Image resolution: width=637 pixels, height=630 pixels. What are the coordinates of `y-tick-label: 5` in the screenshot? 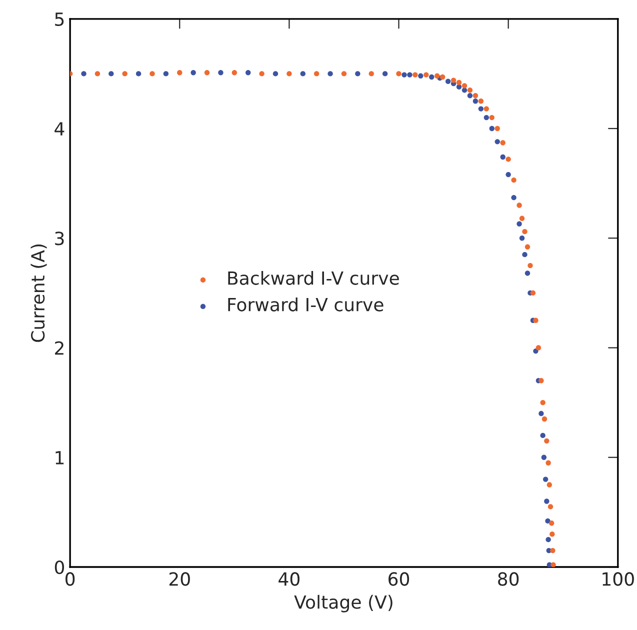 It's located at (59, 19).